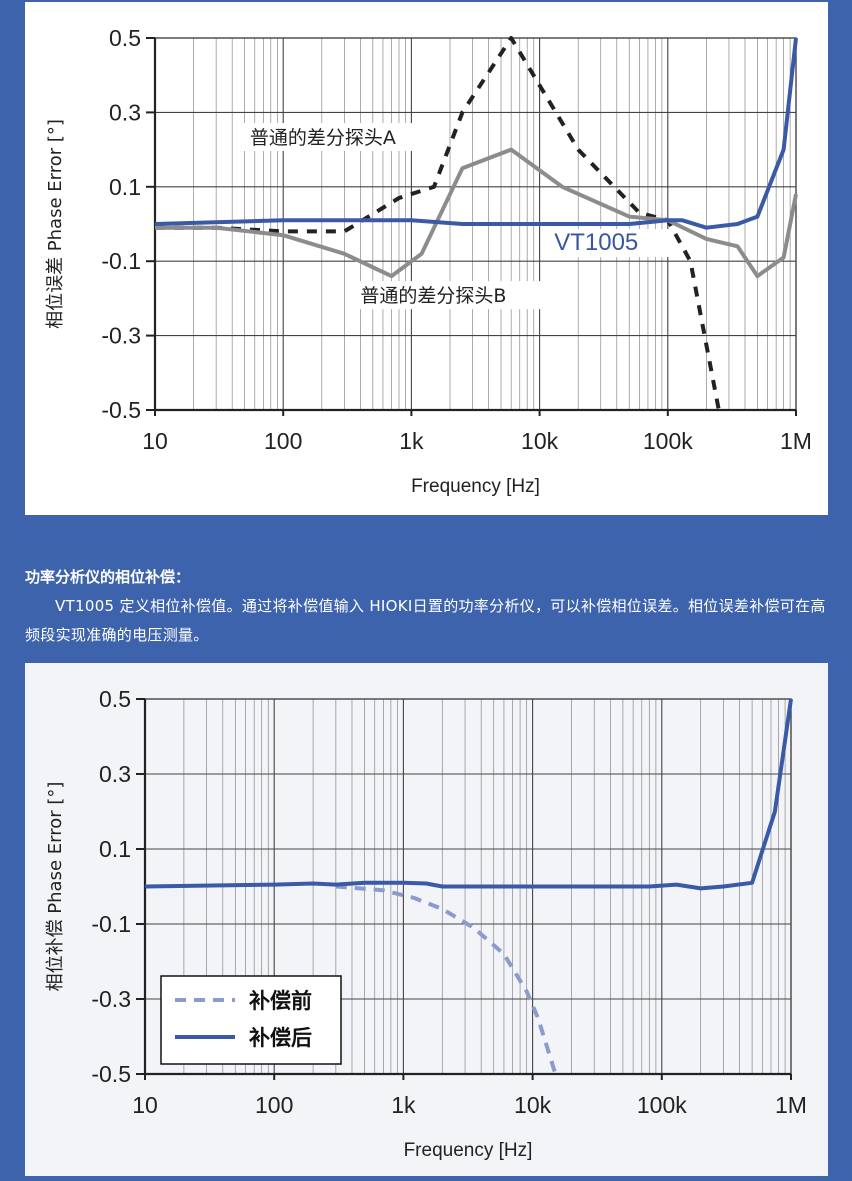 Image resolution: width=852 pixels, height=1181 pixels. Describe the element at coordinates (55, 887) in the screenshot. I see `y-axis-label: 相位补偿 Phase Error [°]` at that location.